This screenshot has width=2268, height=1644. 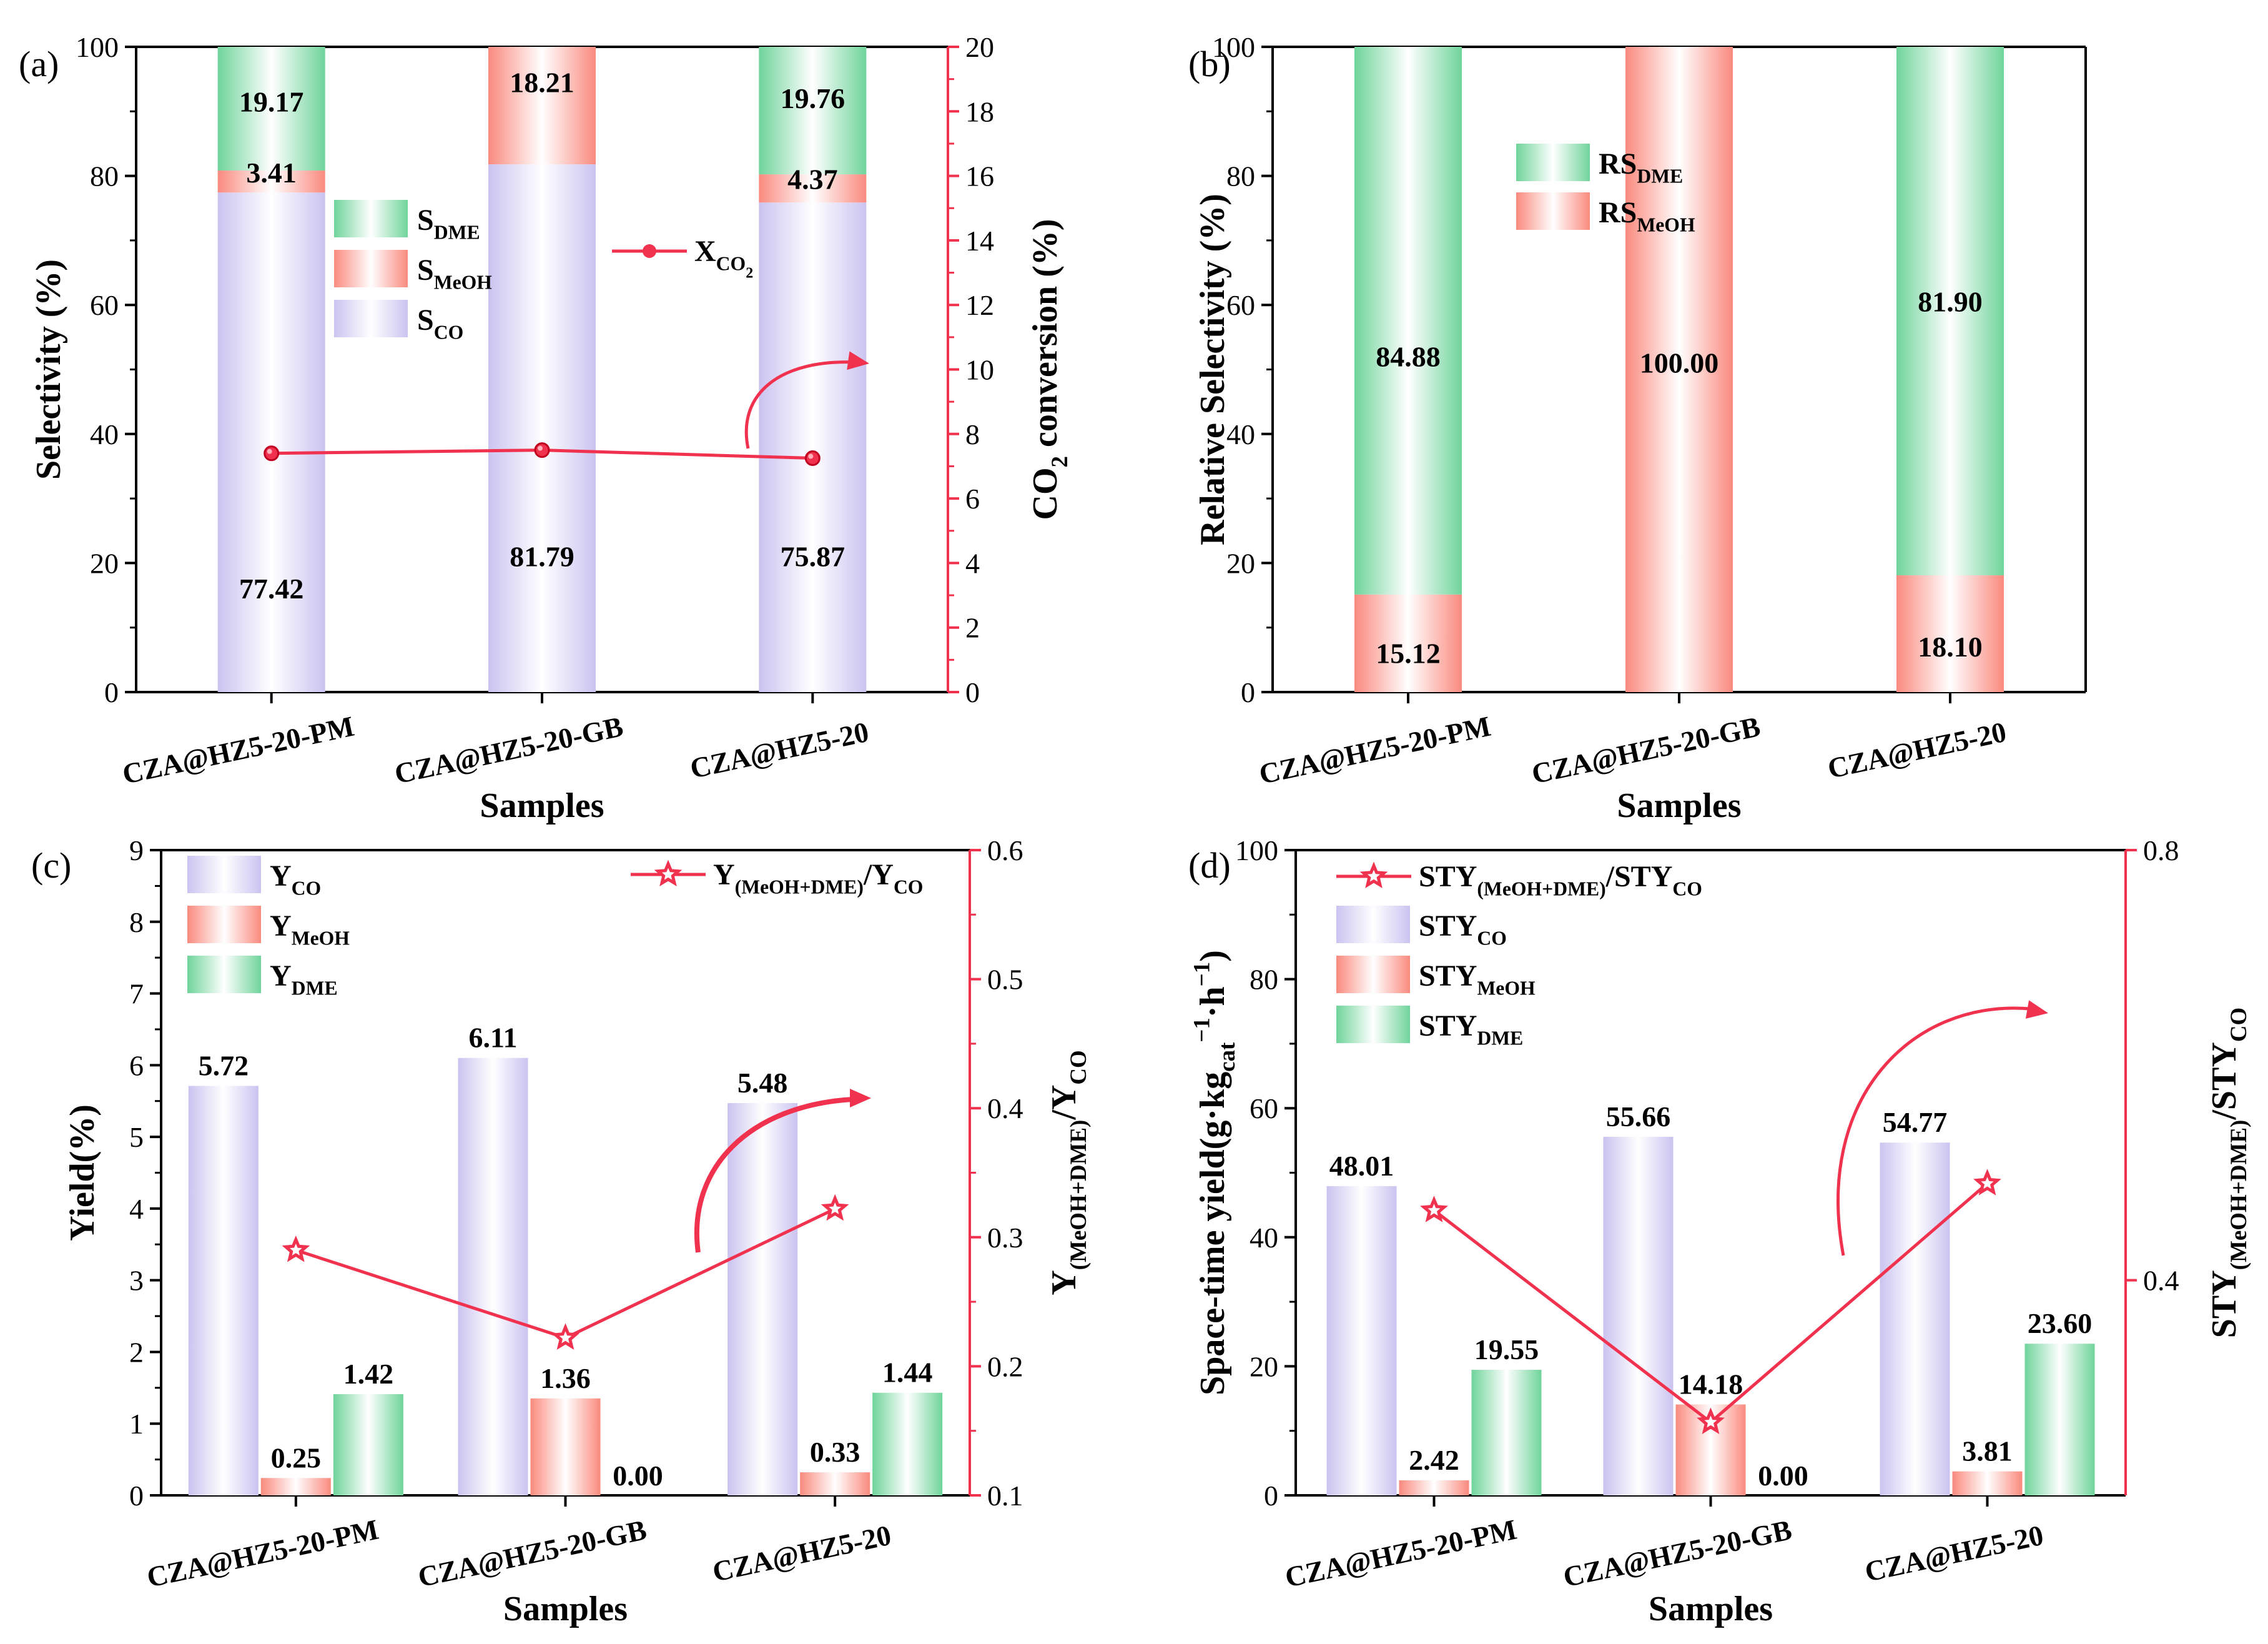 What do you see at coordinates (1240, 176) in the screenshot?
I see `y-tick-label: 80` at bounding box center [1240, 176].